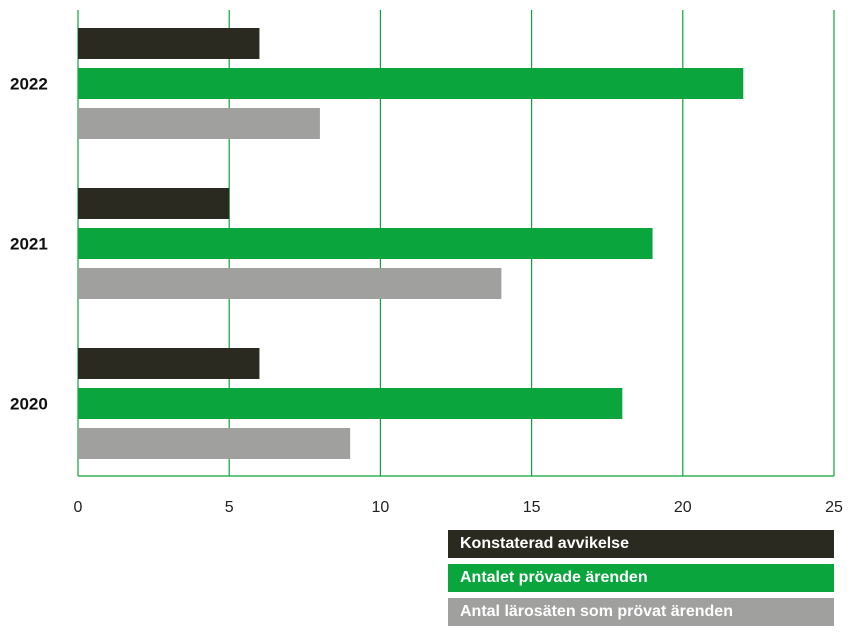  I want to click on x-tick-labels: 0 5 10 15 20 25, so click(458, 507).